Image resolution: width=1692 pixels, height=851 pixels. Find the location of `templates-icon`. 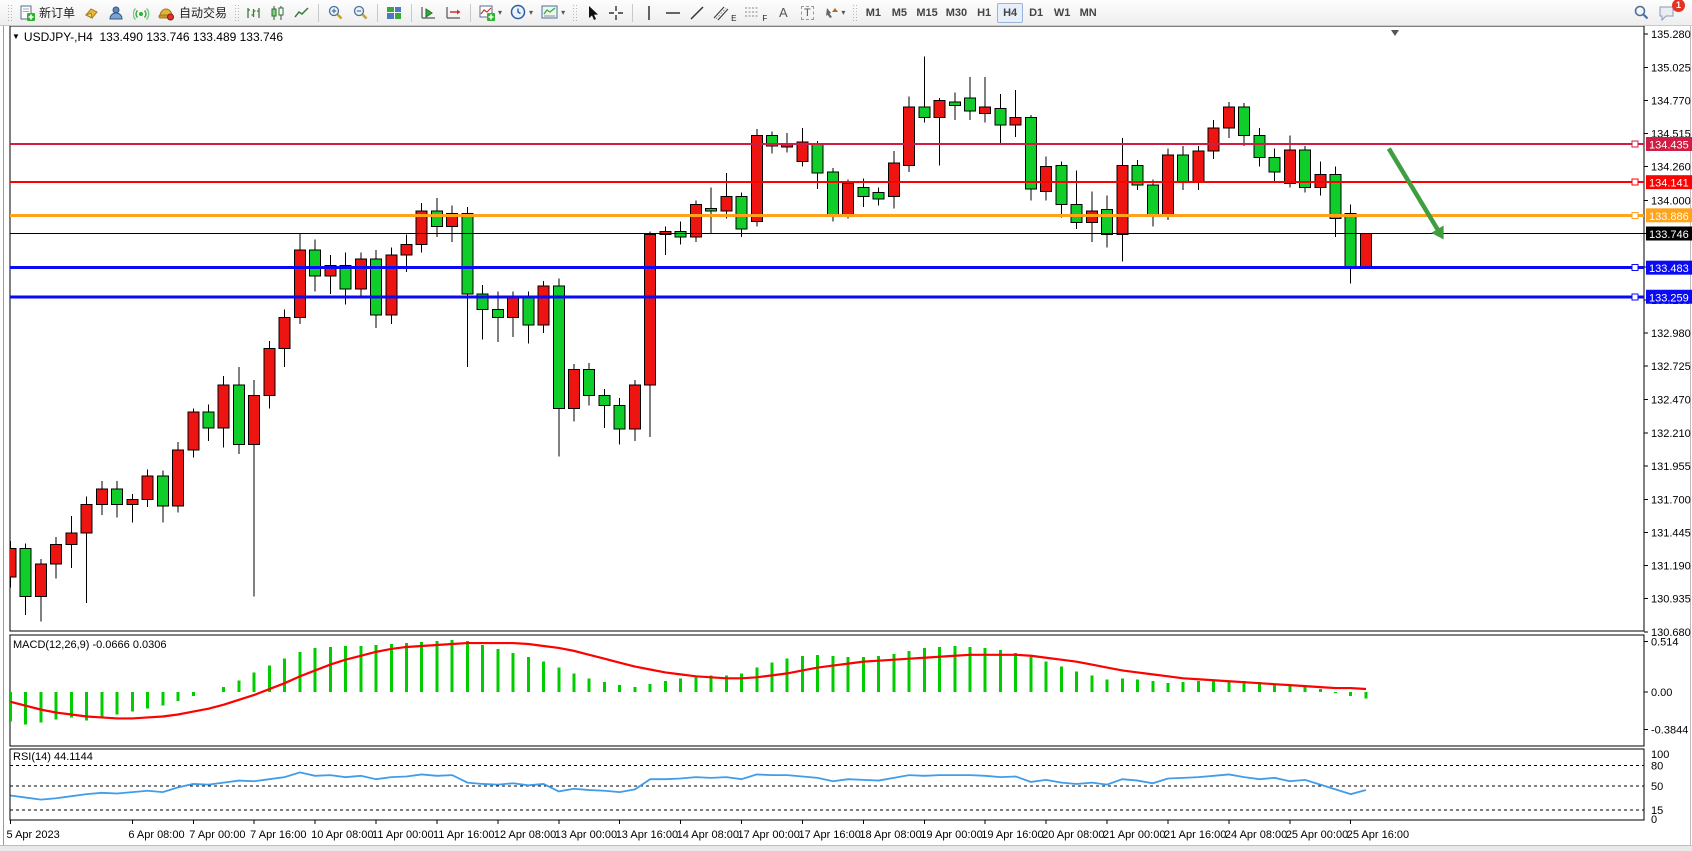

templates-icon is located at coordinates (549, 12).